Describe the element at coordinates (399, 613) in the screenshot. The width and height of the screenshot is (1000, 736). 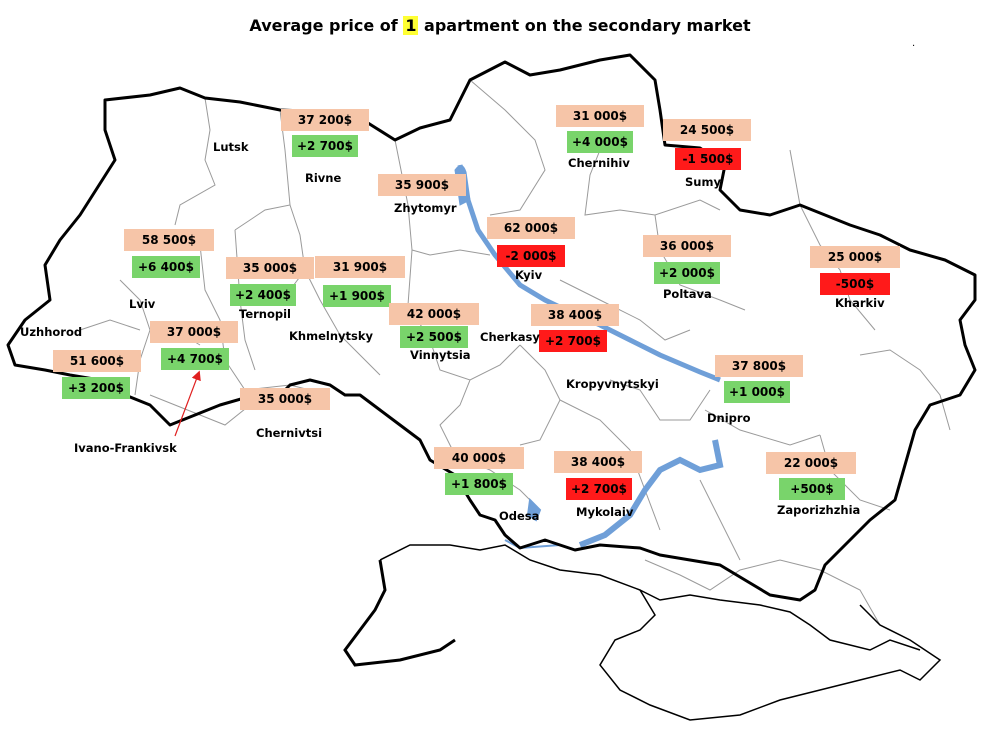
I see `danube-delta` at that location.